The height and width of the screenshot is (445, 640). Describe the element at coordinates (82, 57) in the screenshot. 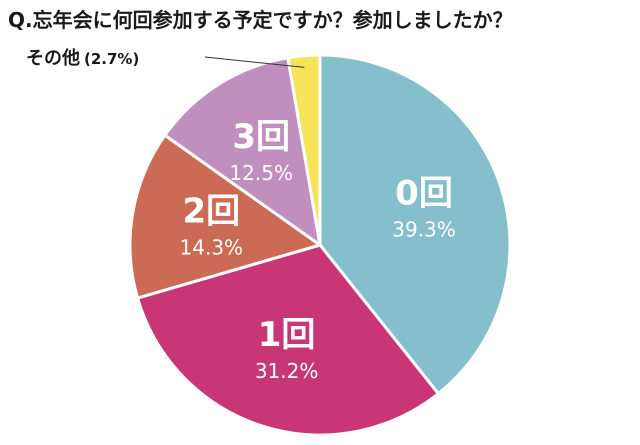

I see `other-slice-label: その他 (2.7%)` at that location.